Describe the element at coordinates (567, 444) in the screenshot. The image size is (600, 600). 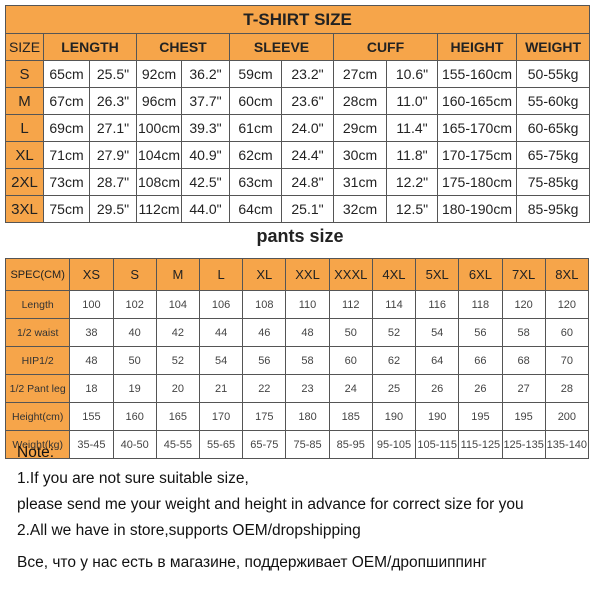
I see `table-cell: 135-140` at that location.